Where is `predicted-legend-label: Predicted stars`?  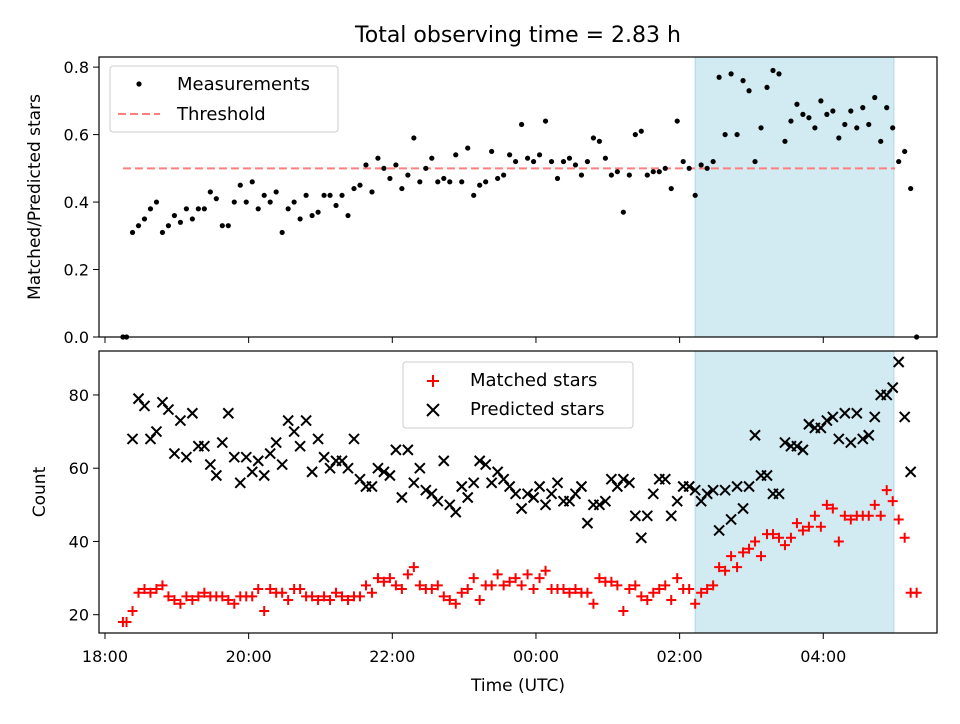
predicted-legend-label: Predicted stars is located at coordinates (537, 409).